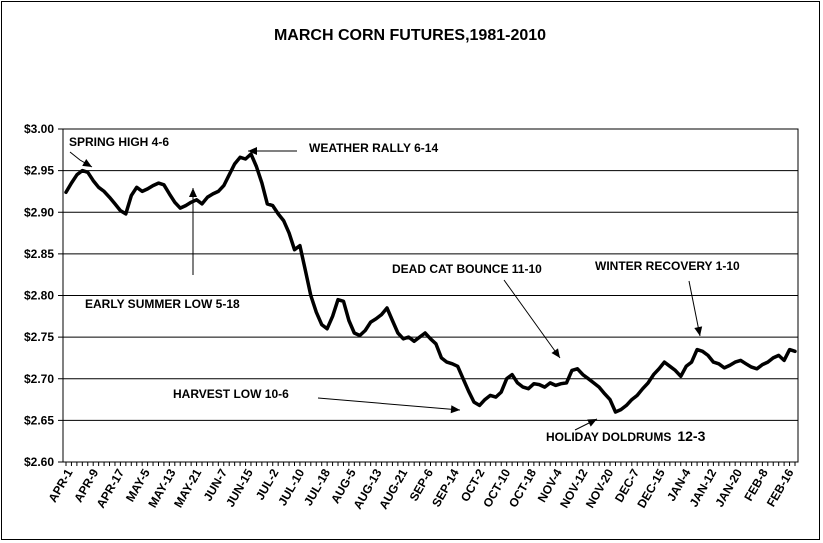  What do you see at coordinates (667, 266) in the screenshot?
I see `annotation-label: WINTER RECOVERY 1-10` at bounding box center [667, 266].